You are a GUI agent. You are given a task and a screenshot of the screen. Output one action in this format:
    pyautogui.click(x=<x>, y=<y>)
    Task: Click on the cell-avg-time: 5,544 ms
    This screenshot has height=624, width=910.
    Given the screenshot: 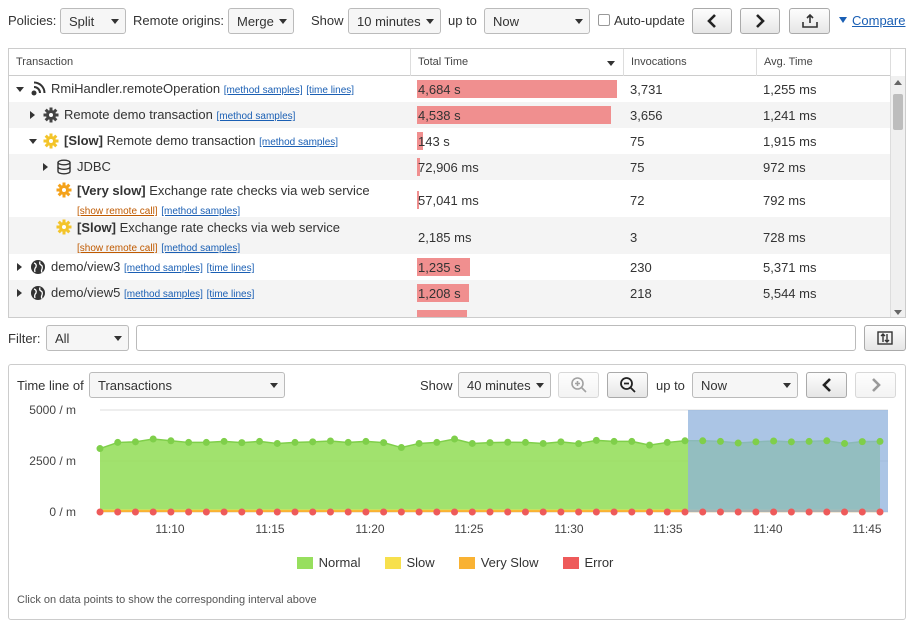 What is the action you would take?
    pyautogui.click(x=790, y=293)
    